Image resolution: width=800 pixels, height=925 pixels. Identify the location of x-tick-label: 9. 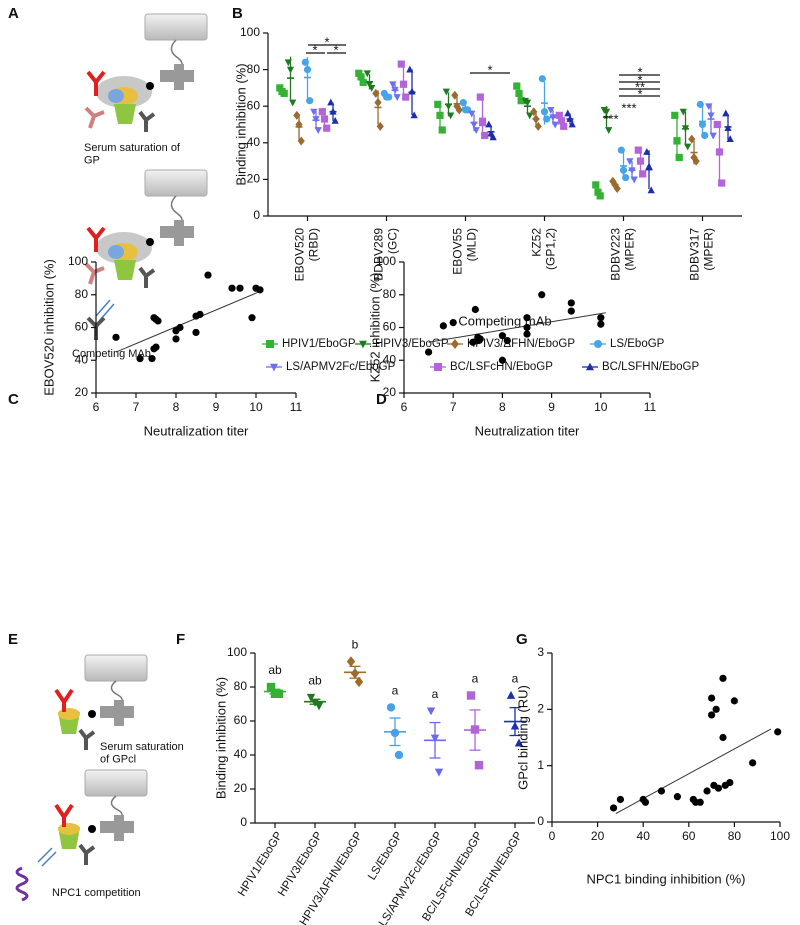
(551, 407).